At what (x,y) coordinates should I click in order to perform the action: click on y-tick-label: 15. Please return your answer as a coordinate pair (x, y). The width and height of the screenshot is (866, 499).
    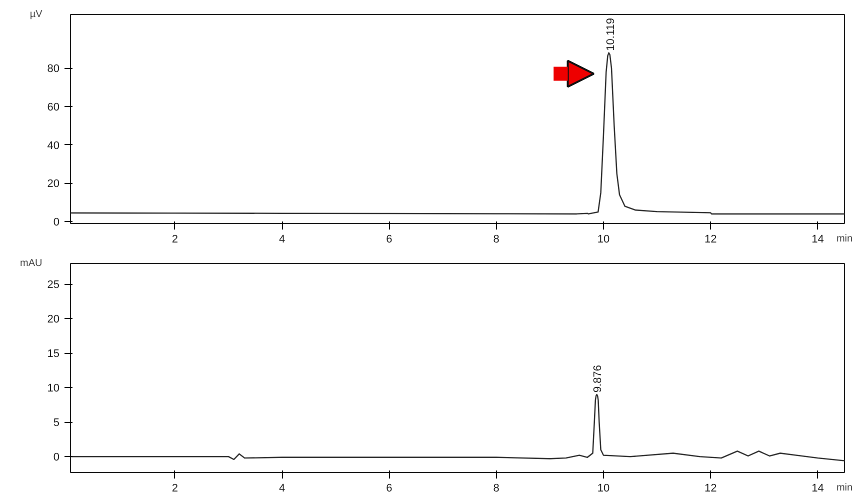
    Looking at the image, I should click on (53, 354).